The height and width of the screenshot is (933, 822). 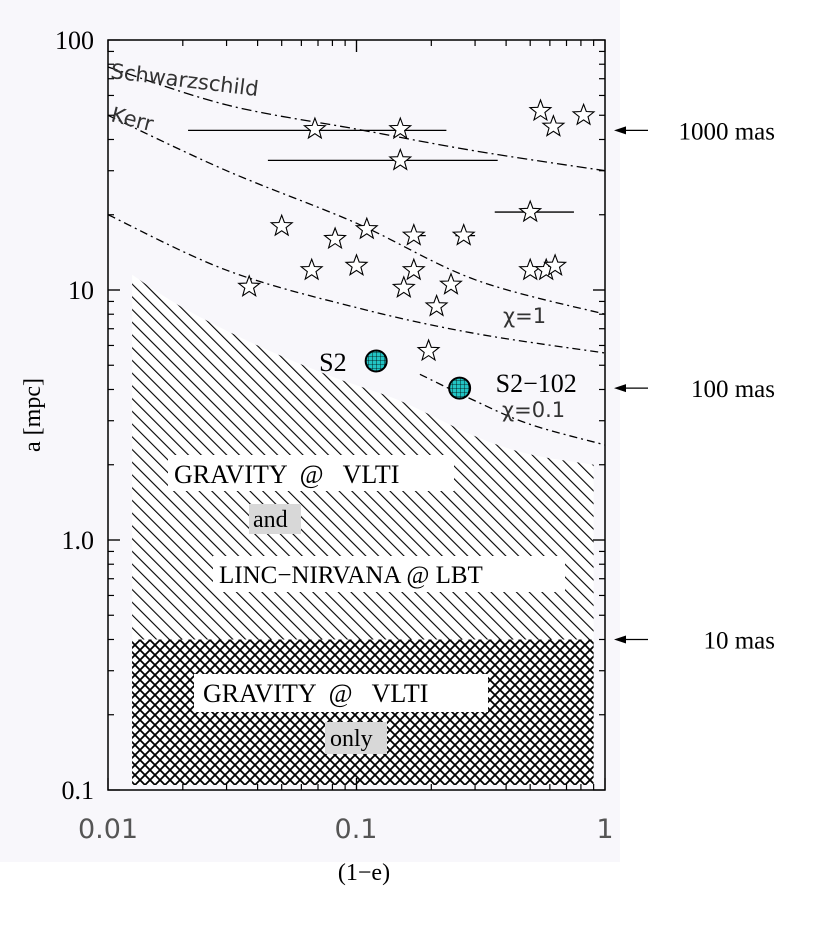 I want to click on y-tick-label-1.0: 1.0, so click(x=78, y=540).